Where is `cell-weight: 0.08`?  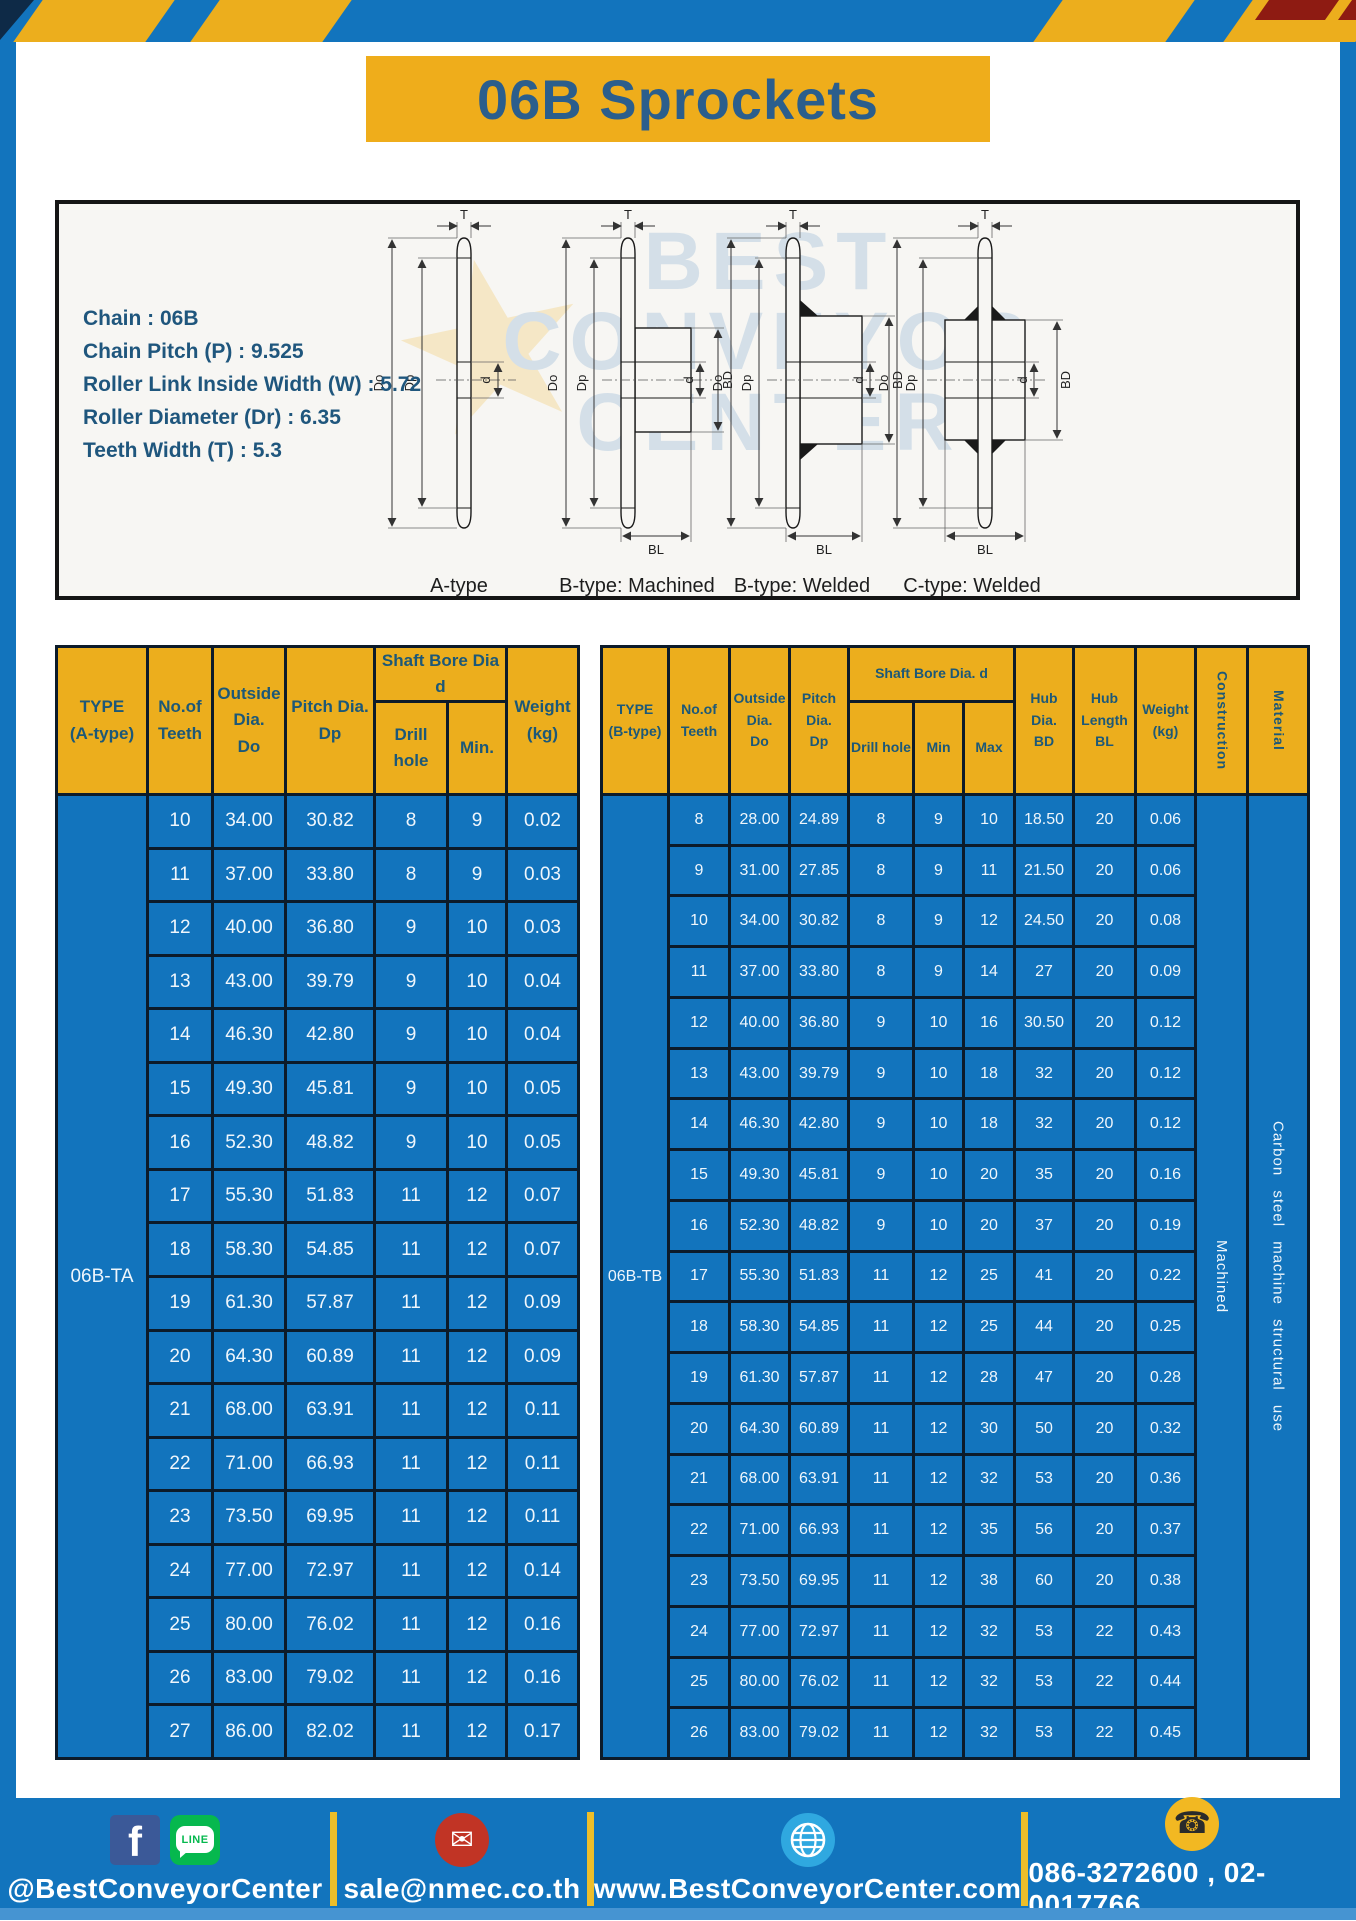
cell-weight: 0.08 is located at coordinates (1165, 921).